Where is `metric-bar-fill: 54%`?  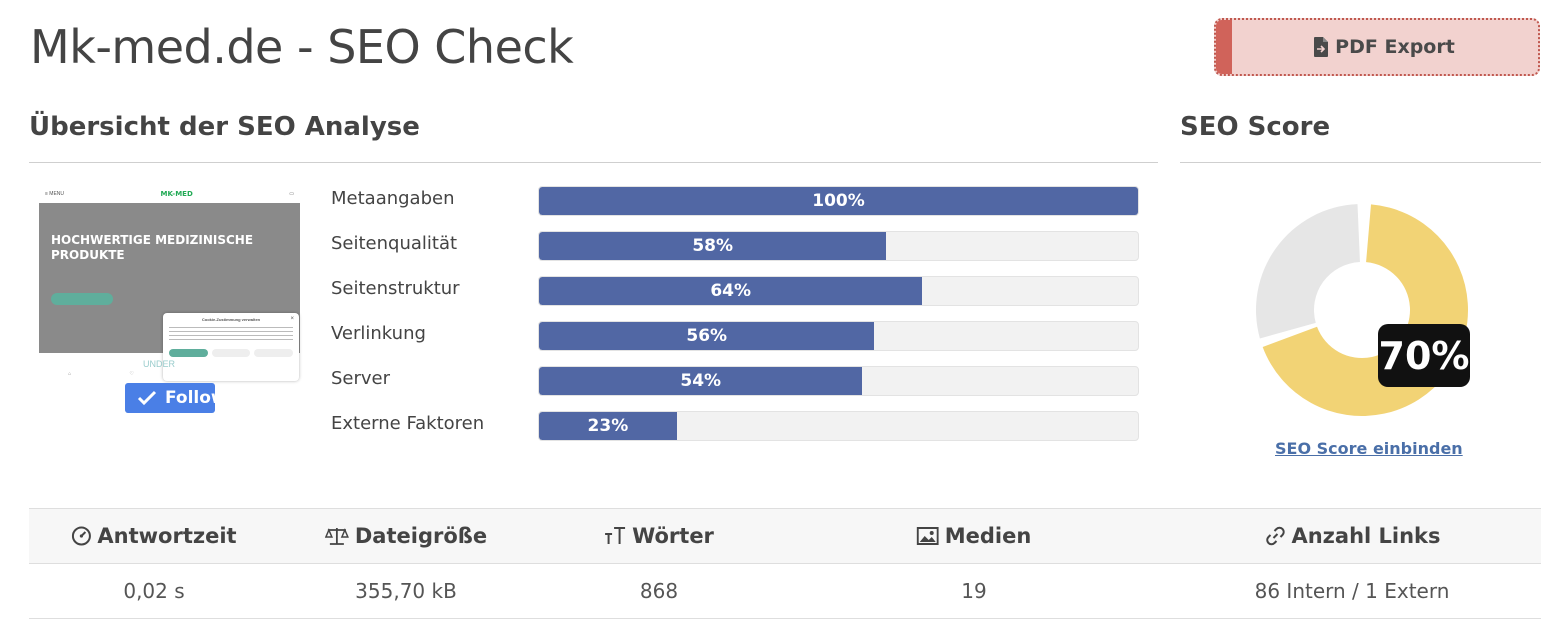 metric-bar-fill: 54% is located at coordinates (701, 381).